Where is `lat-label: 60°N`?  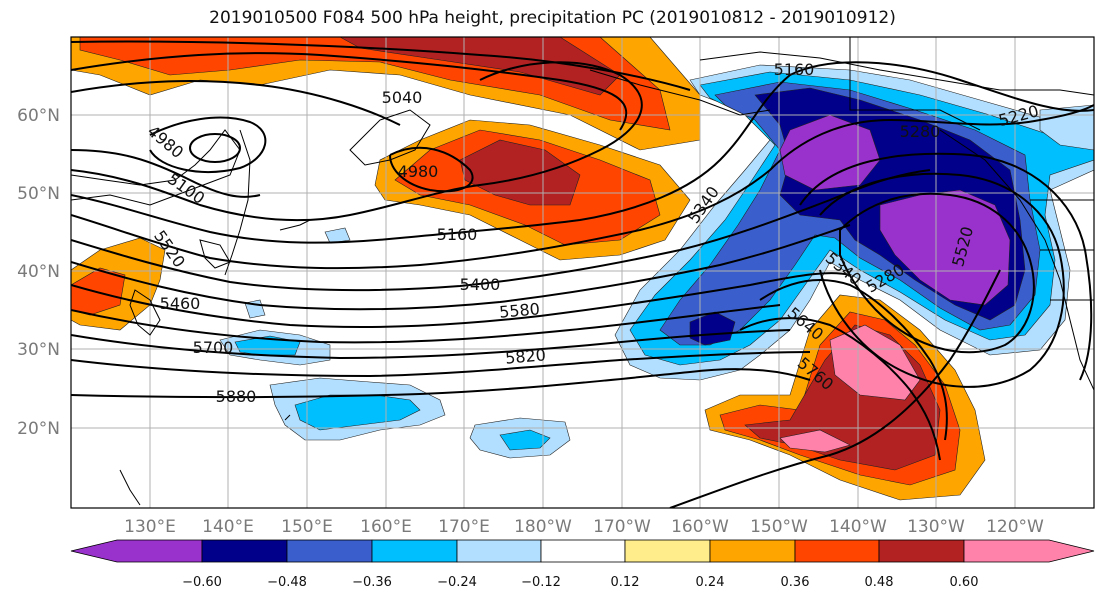 lat-label: 60°N is located at coordinates (38, 116).